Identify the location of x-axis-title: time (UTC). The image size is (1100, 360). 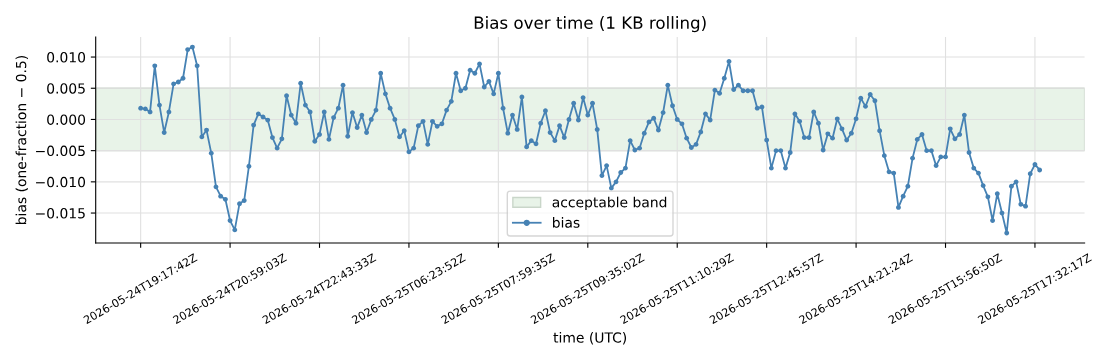
(590, 338).